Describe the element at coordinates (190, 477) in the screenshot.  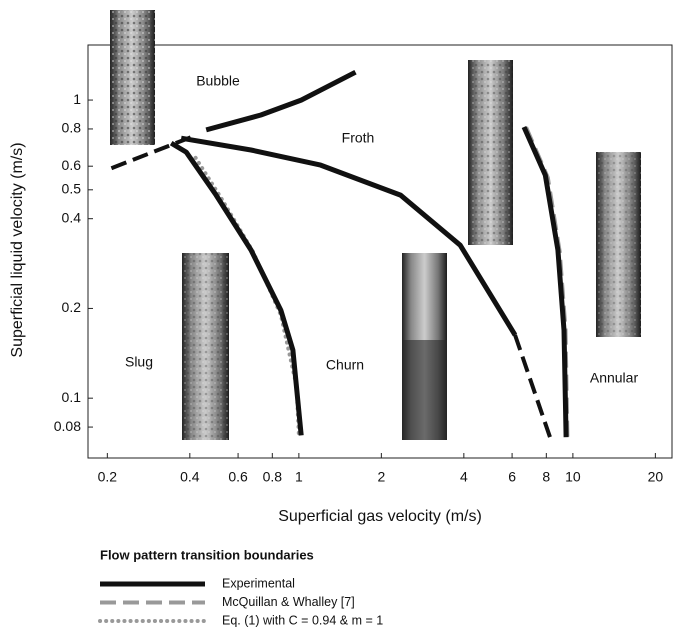
I see `x-tick-label: 0.4` at that location.